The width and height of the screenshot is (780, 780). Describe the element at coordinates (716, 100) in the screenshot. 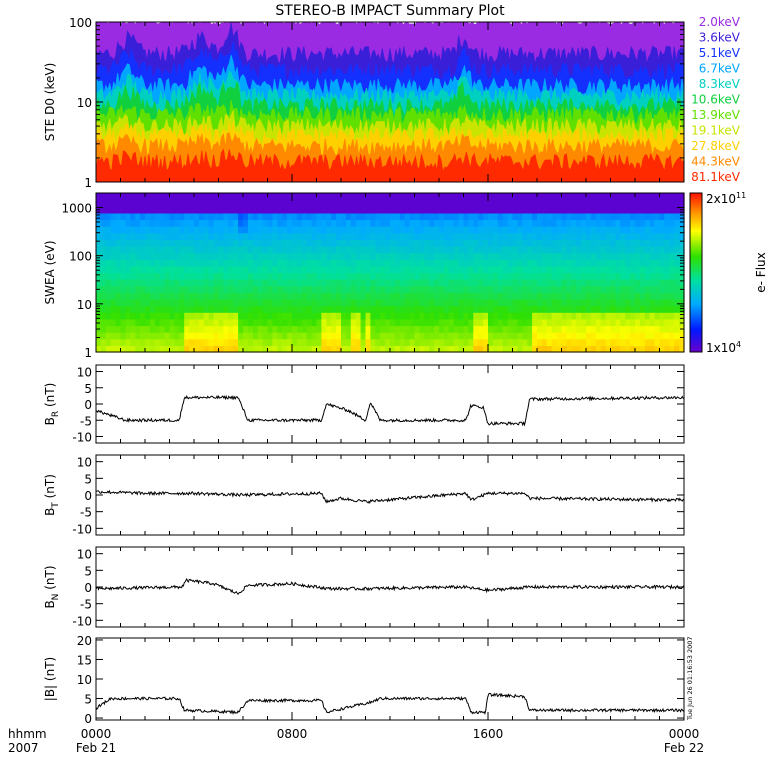

I see `legend-entry: 10.6keV` at that location.